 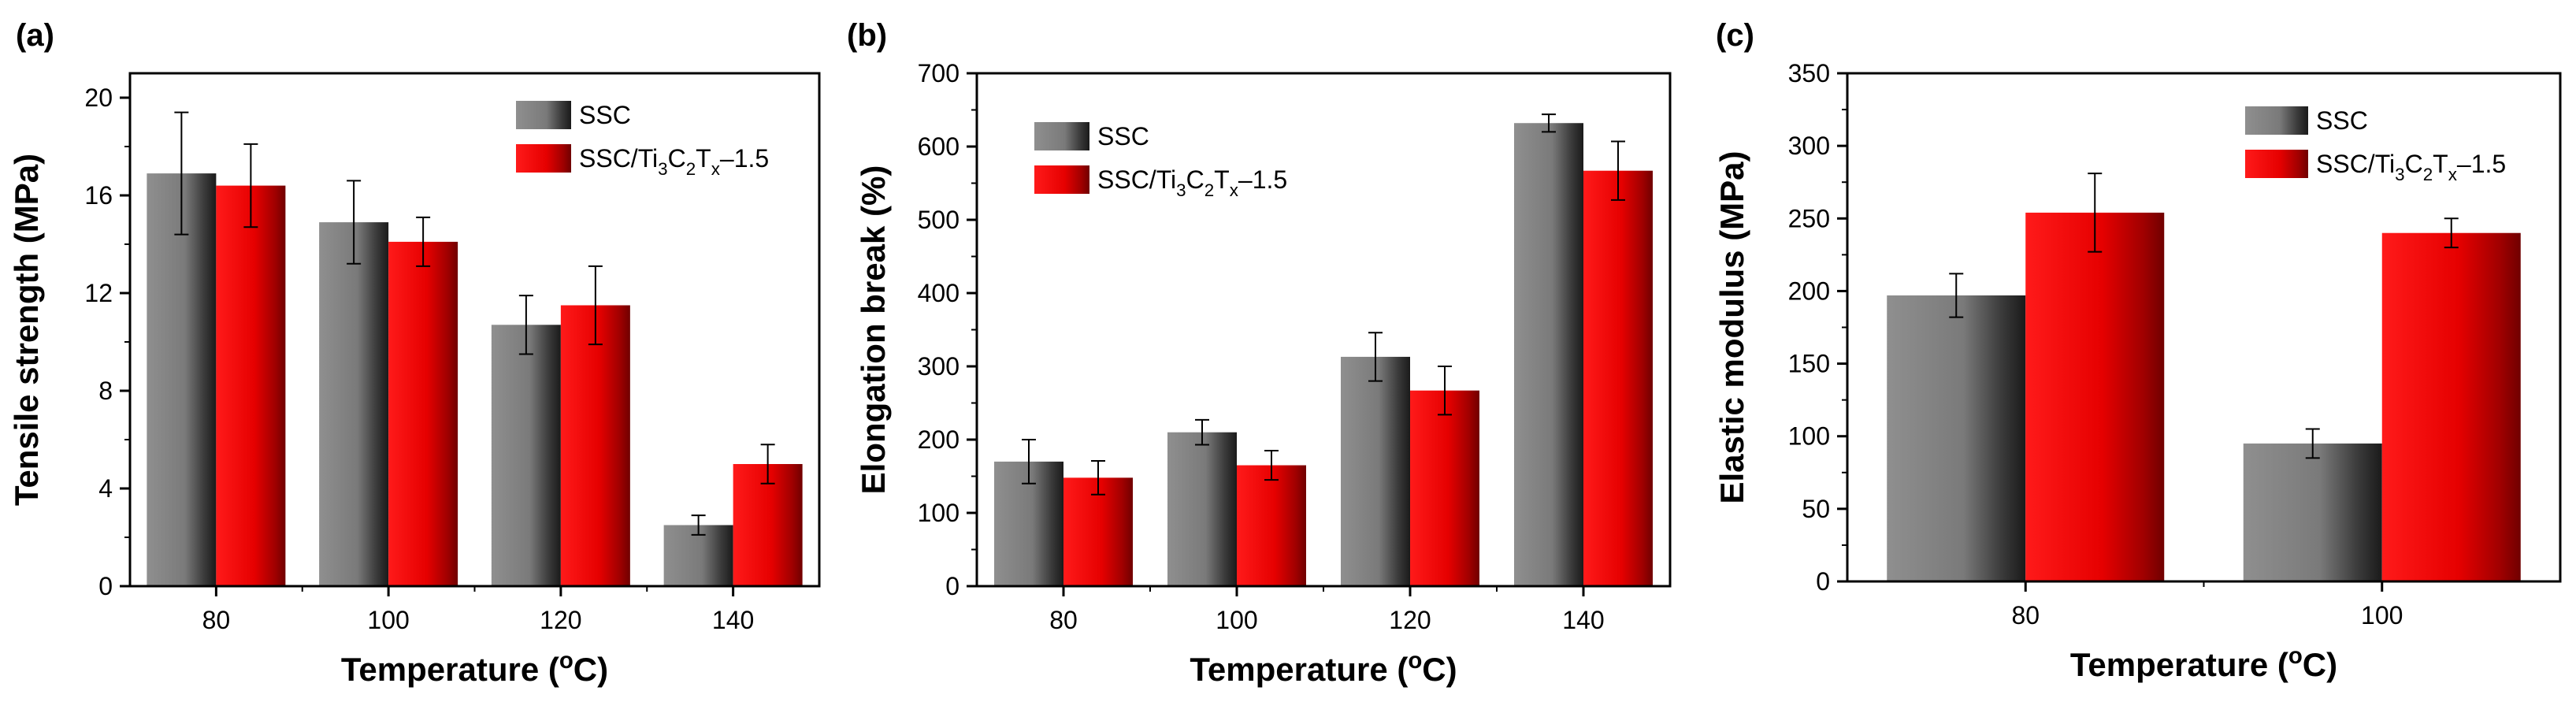 I want to click on y-axis-title: Elastic modulus (MPa), so click(x=1731, y=326).